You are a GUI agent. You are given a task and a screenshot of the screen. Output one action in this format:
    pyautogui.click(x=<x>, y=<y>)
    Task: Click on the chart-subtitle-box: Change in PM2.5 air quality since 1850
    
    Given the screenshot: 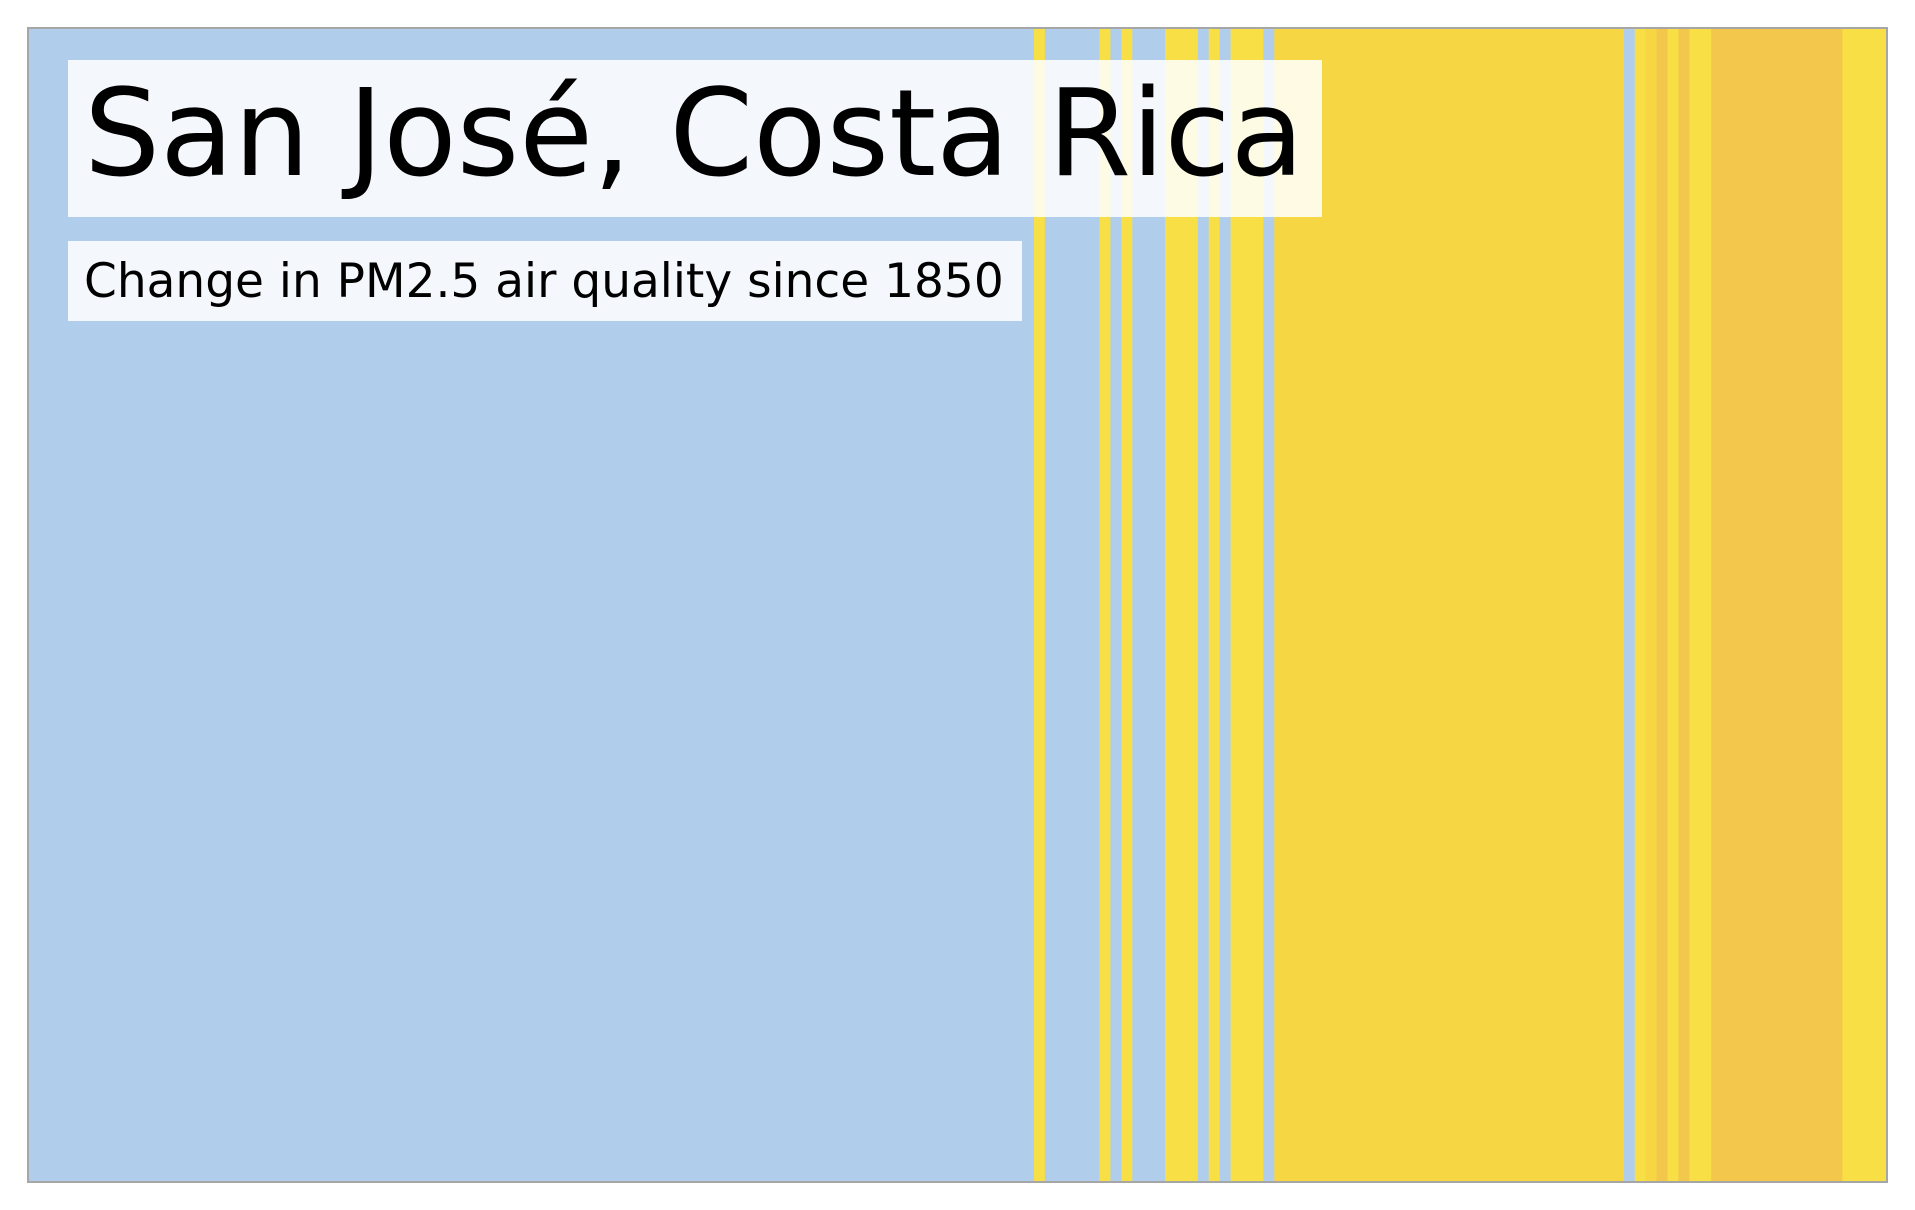 What is the action you would take?
    pyautogui.click(x=545, y=281)
    